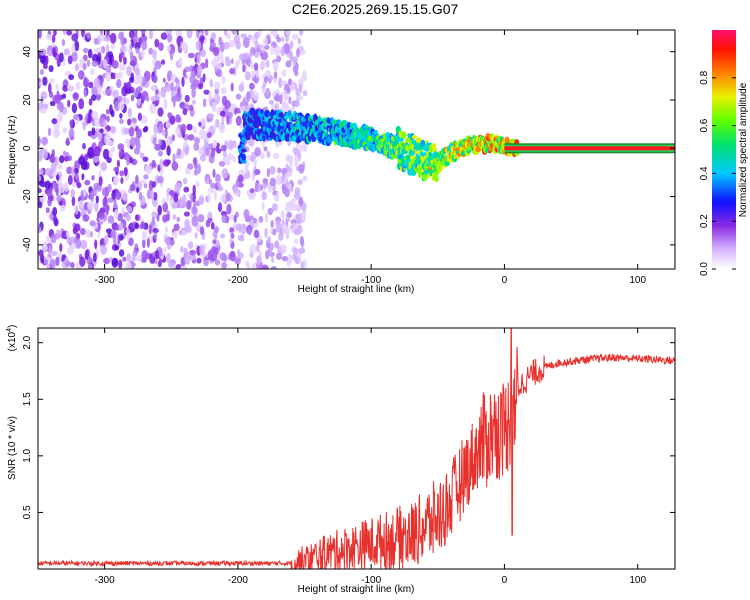 Image resolution: width=750 pixels, height=600 pixels. I want to click on spectrogram-ytick-label: 0, so click(27, 148).